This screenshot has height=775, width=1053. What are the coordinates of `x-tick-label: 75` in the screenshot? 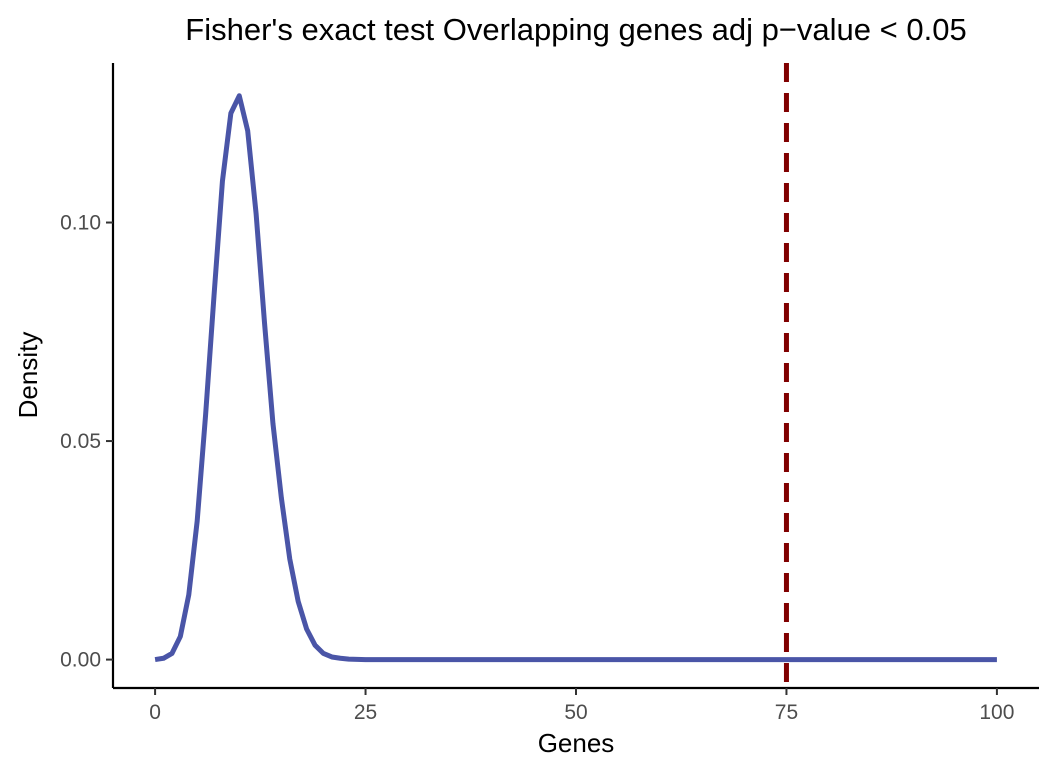 It's located at (786, 712).